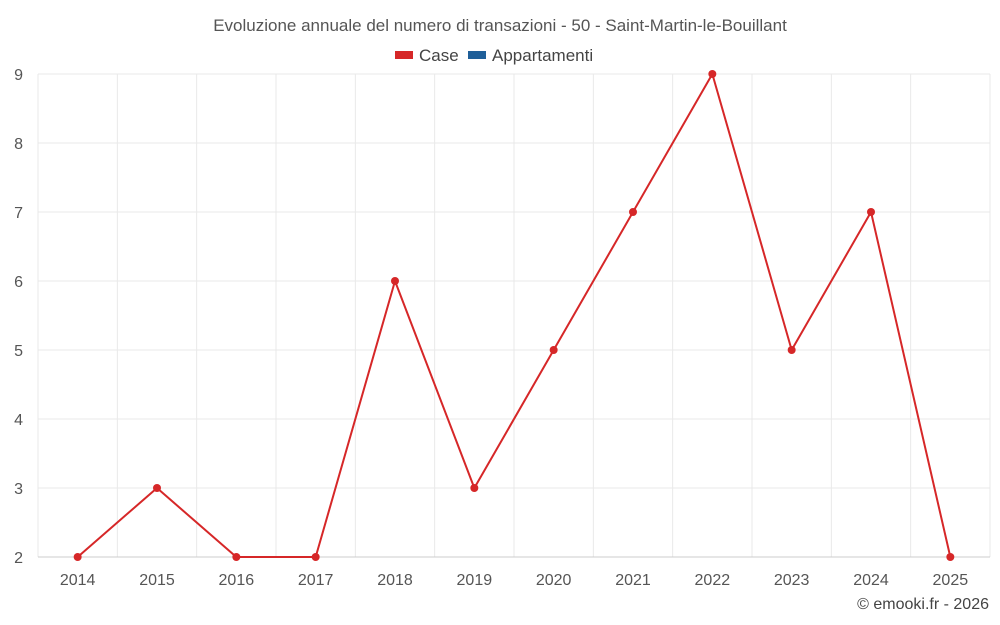  What do you see at coordinates (18, 558) in the screenshot?
I see `y-tick-label: 2` at bounding box center [18, 558].